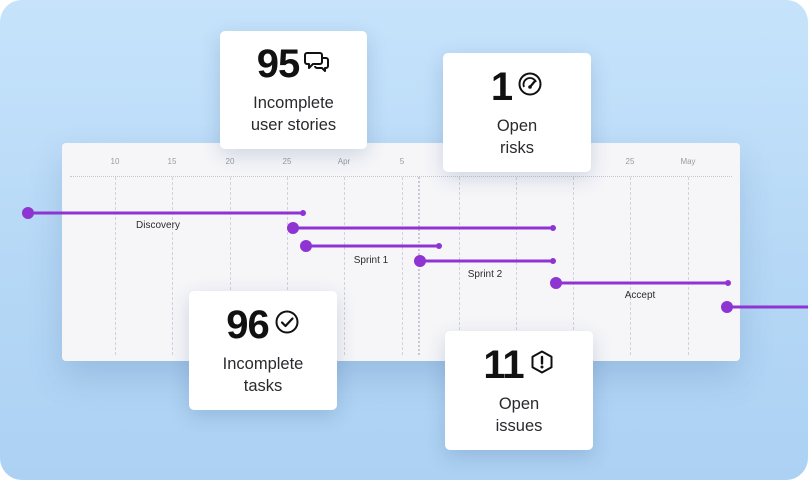 The height and width of the screenshot is (480, 808). I want to click on metric-value: 11, so click(503, 364).